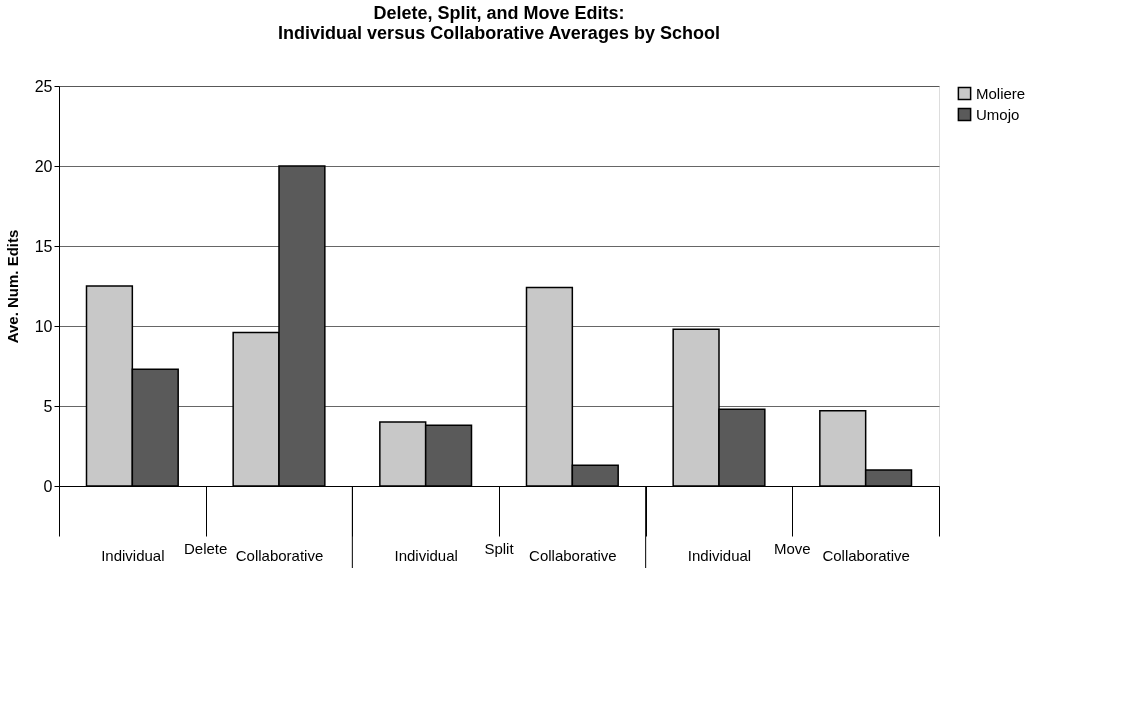  I want to click on y-tick-label: 20, so click(43, 166).